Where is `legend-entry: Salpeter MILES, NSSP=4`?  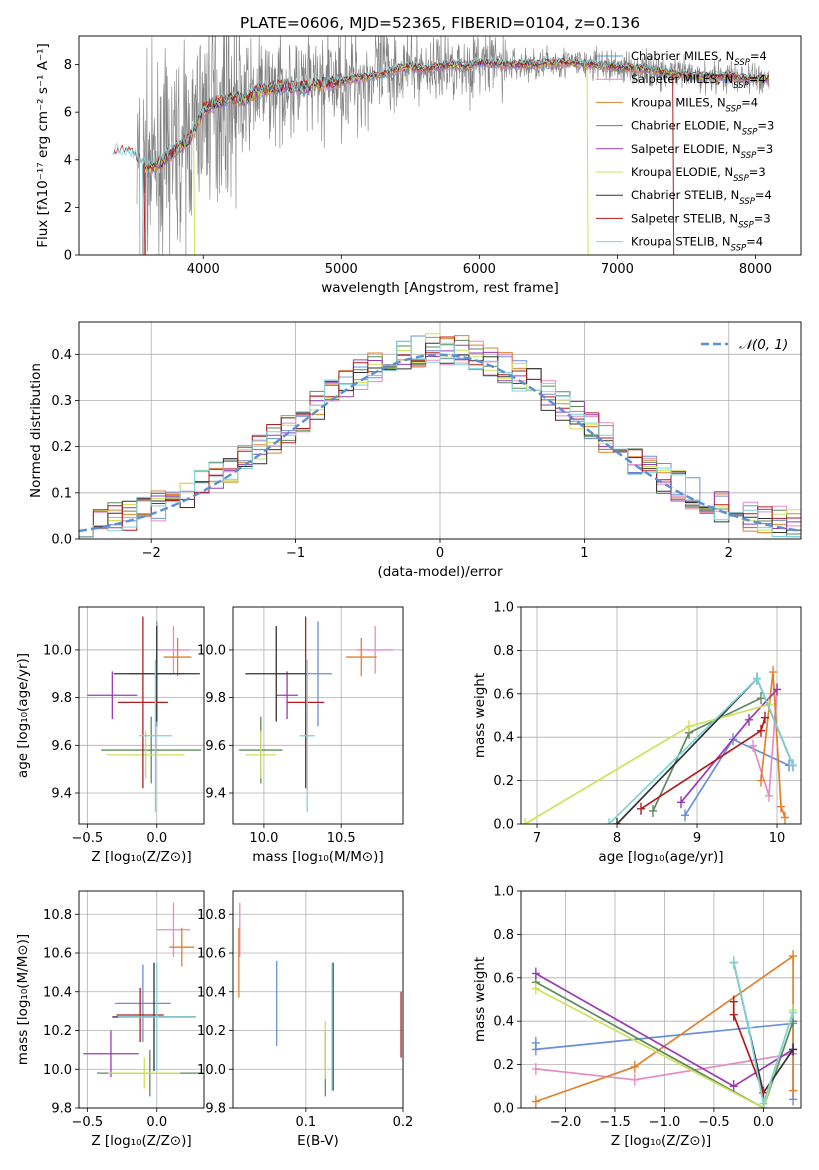 legend-entry: Salpeter MILES, NSSP=4 is located at coordinates (698, 81).